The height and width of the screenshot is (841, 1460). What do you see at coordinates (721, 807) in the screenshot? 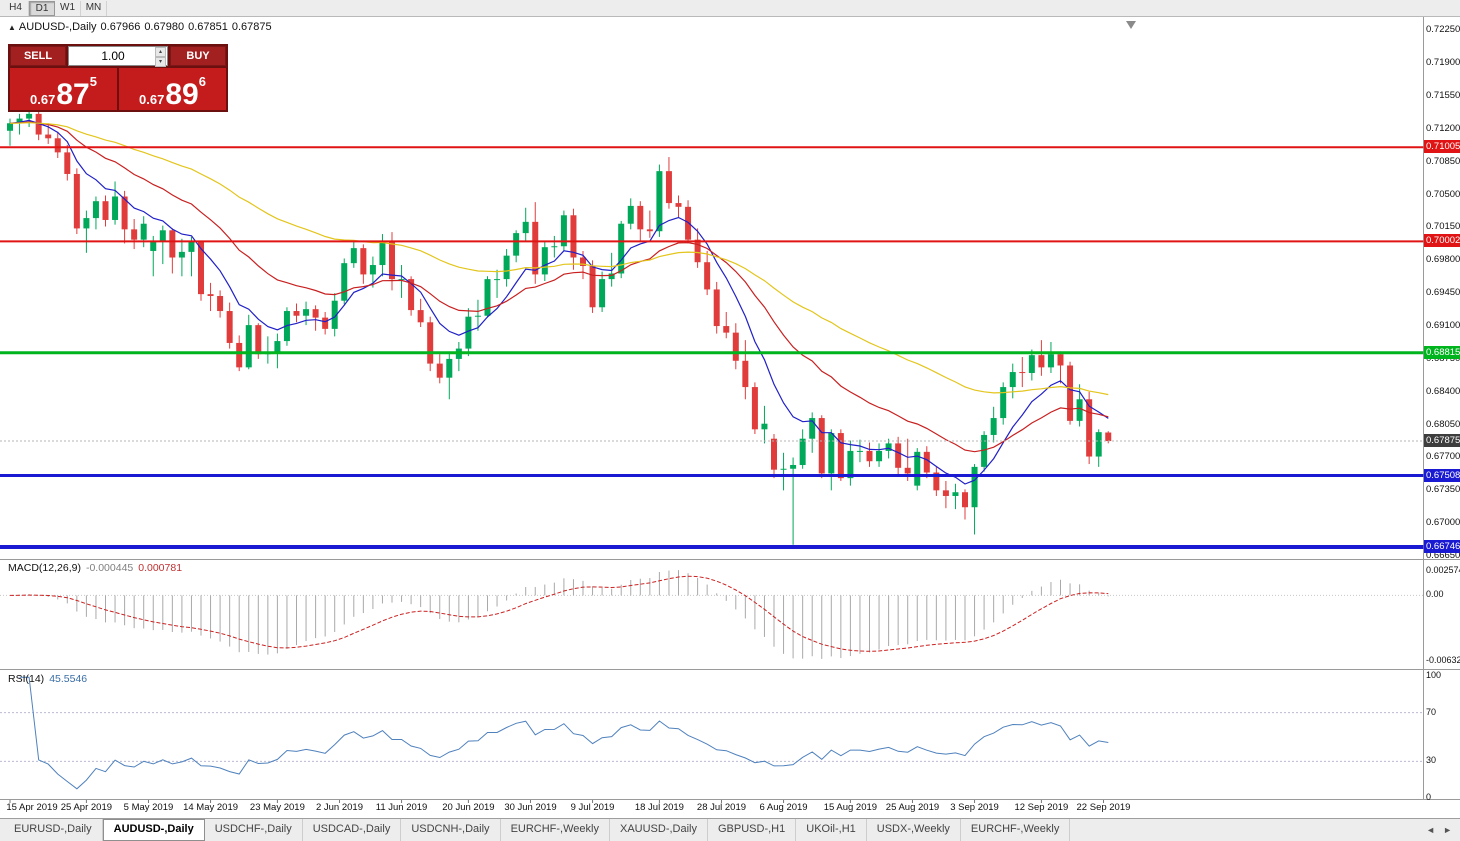
I see `date-label: 28 Jul 2019` at bounding box center [721, 807].